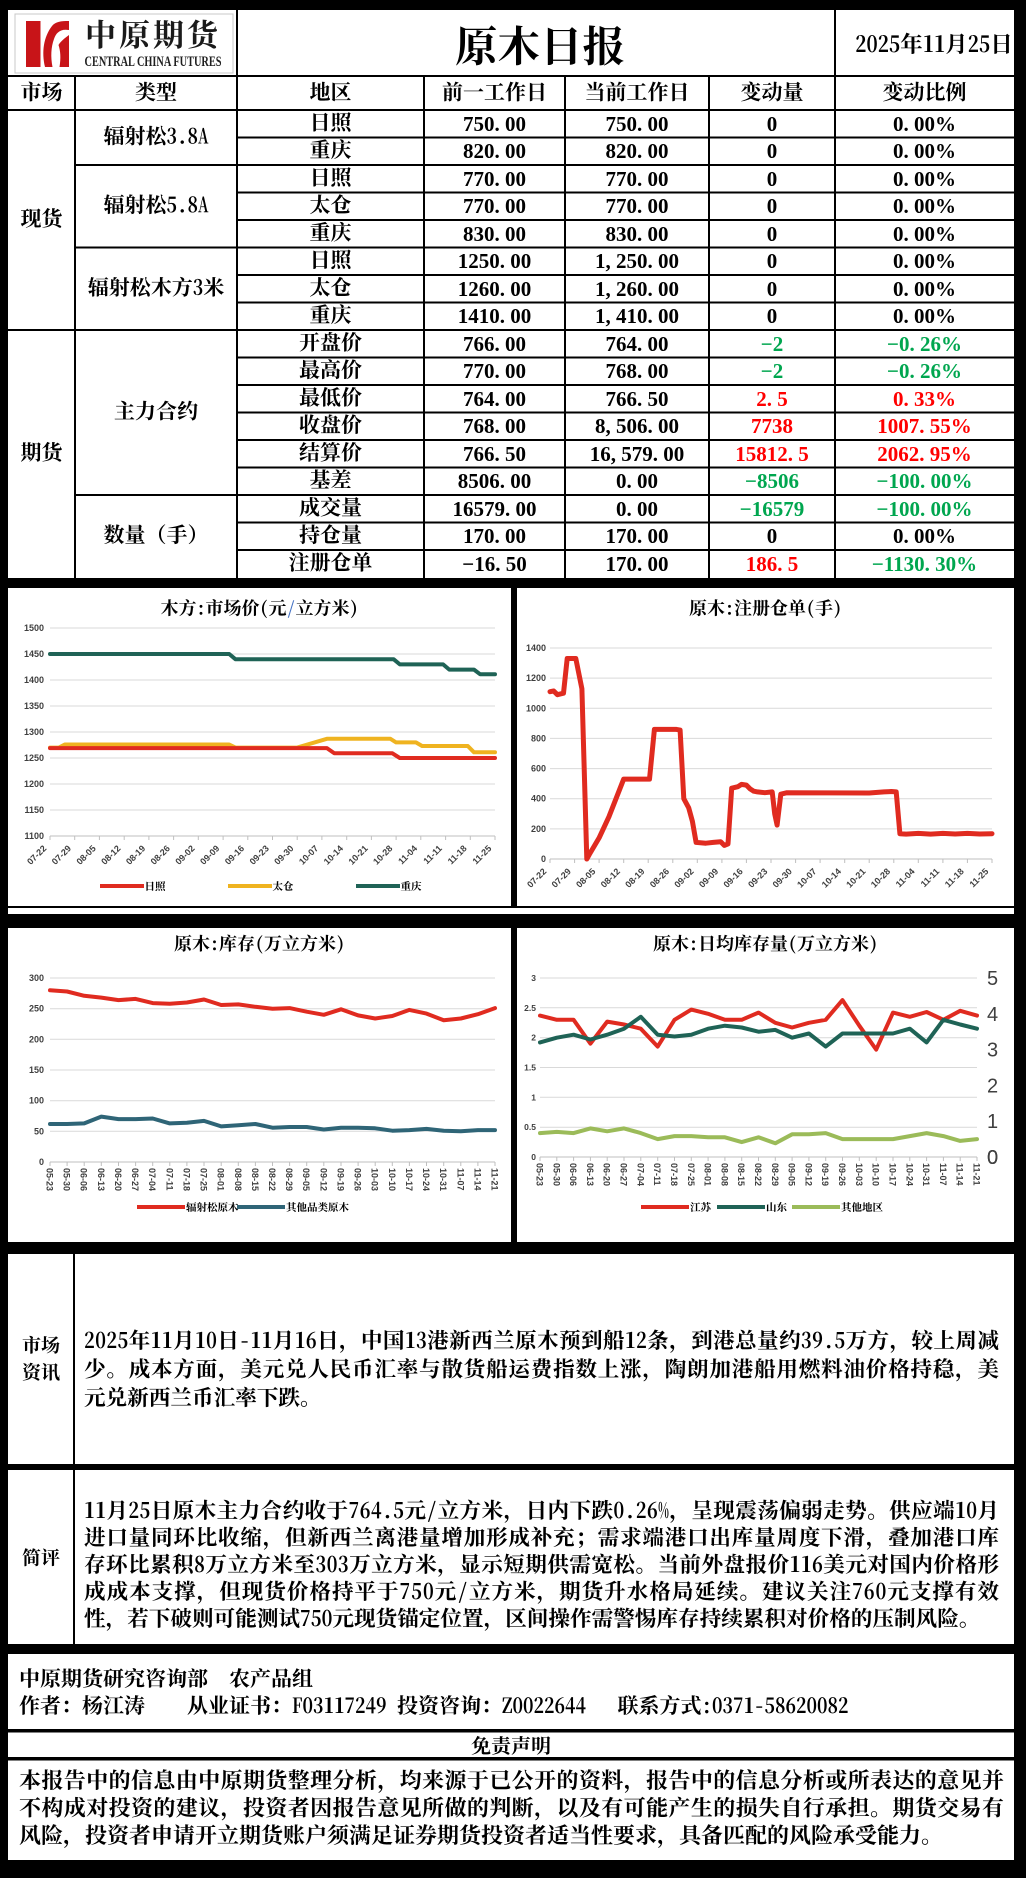 The width and height of the screenshot is (1026, 1878). What do you see at coordinates (36, 1101) in the screenshot?
I see `svg-text: 100` at bounding box center [36, 1101].